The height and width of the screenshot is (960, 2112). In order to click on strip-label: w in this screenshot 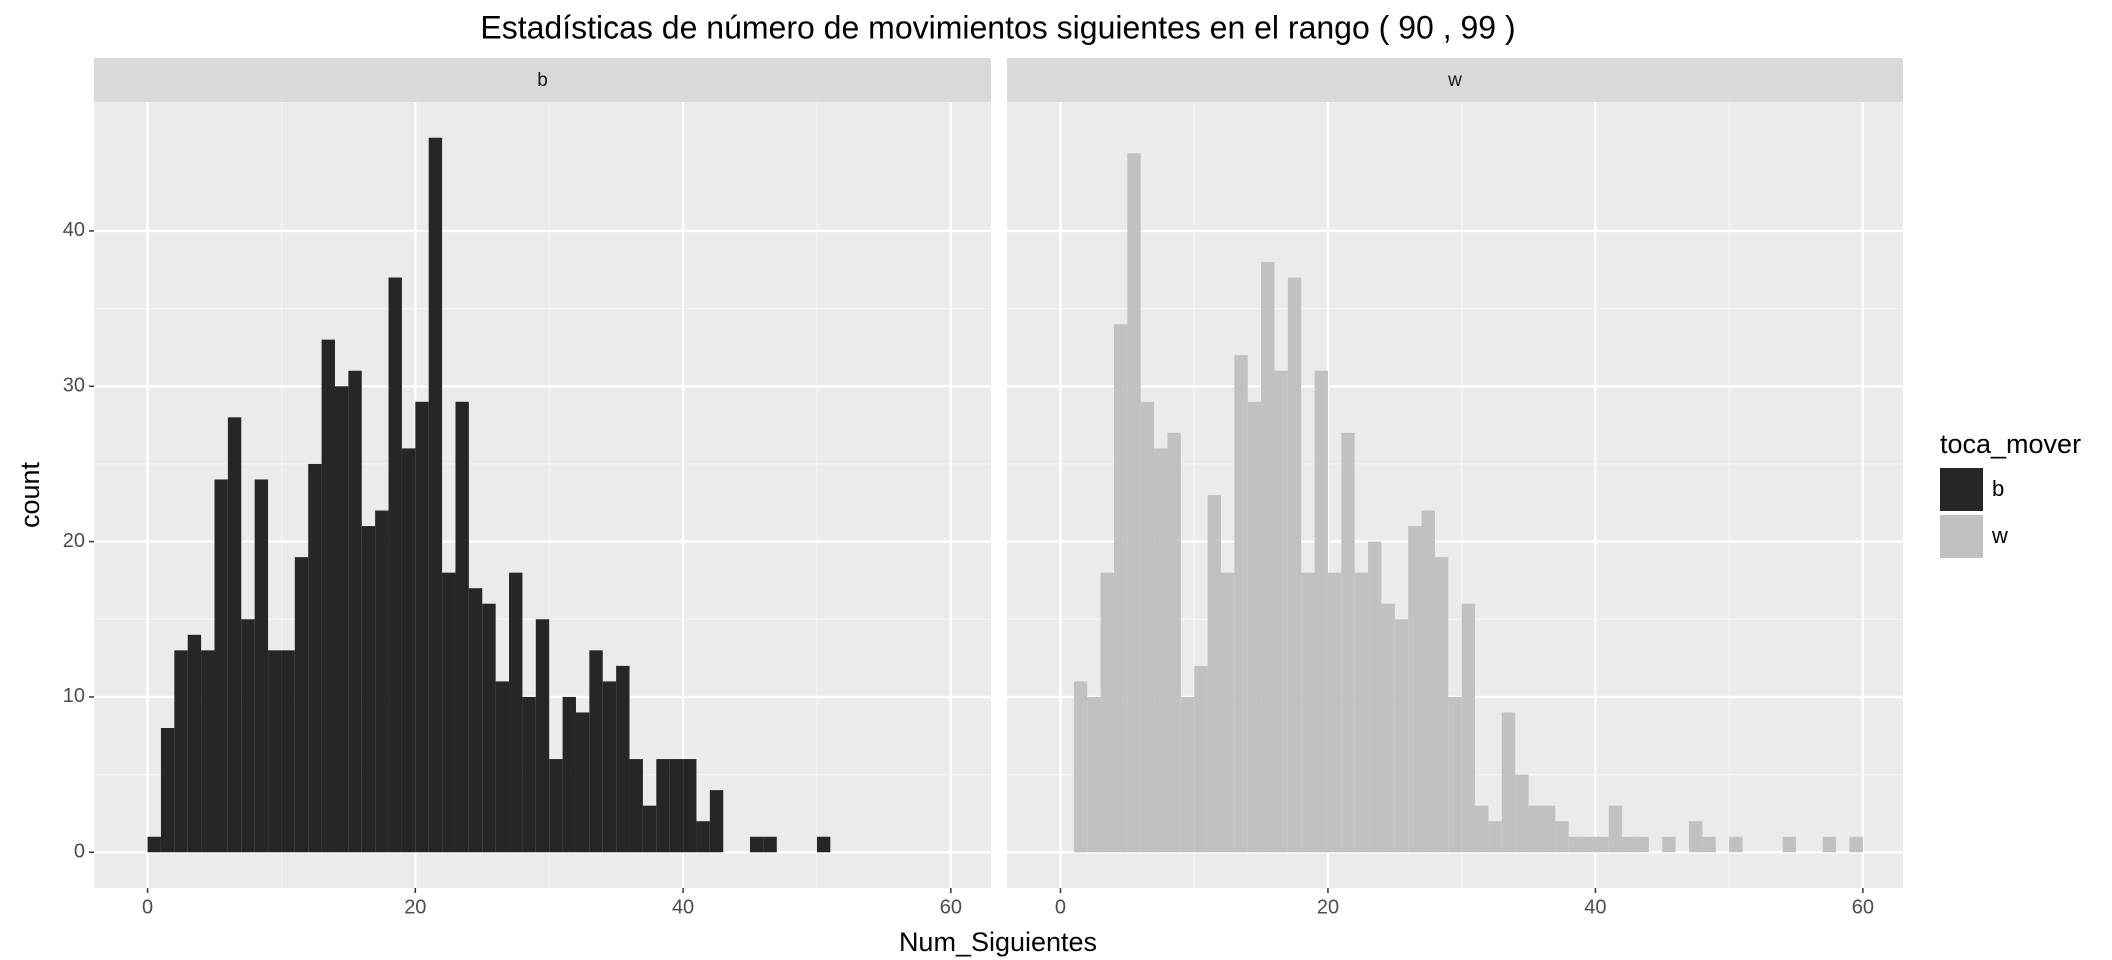, I will do `click(1454, 80)`.